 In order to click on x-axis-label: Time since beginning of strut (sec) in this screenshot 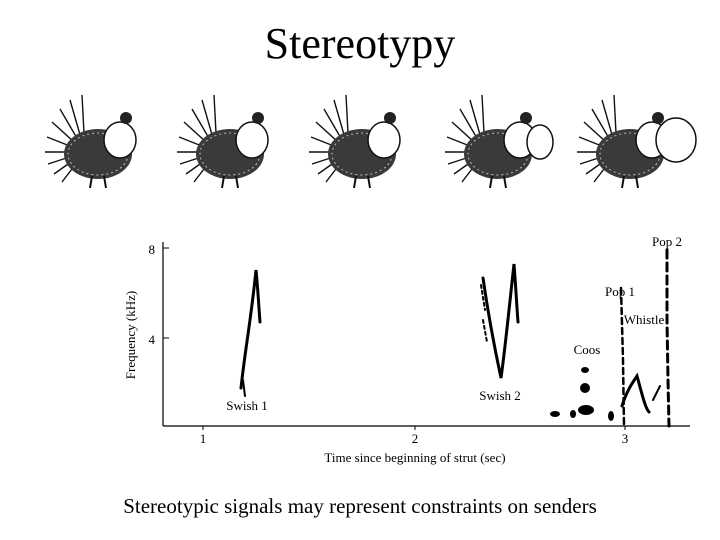, I will do `click(414, 457)`.